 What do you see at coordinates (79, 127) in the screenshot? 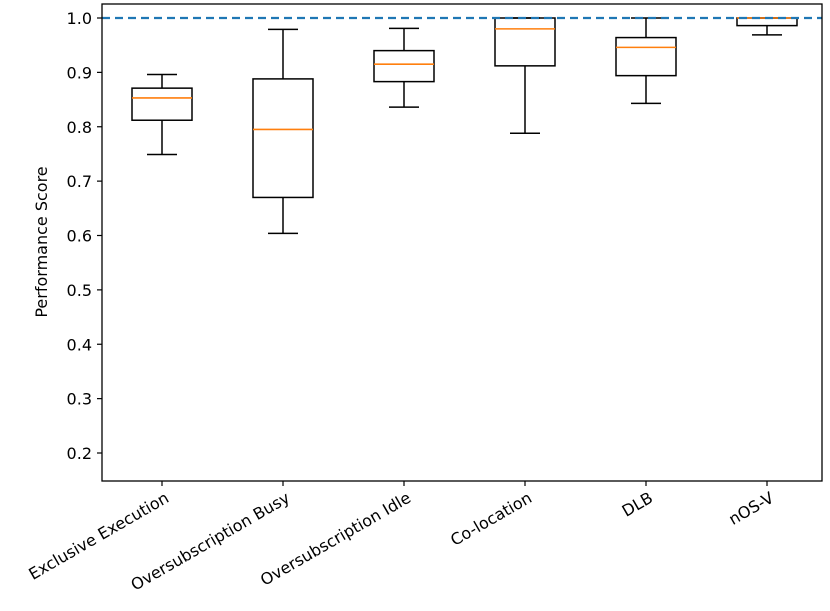
I see `y-tick-label: 0.8` at bounding box center [79, 127].